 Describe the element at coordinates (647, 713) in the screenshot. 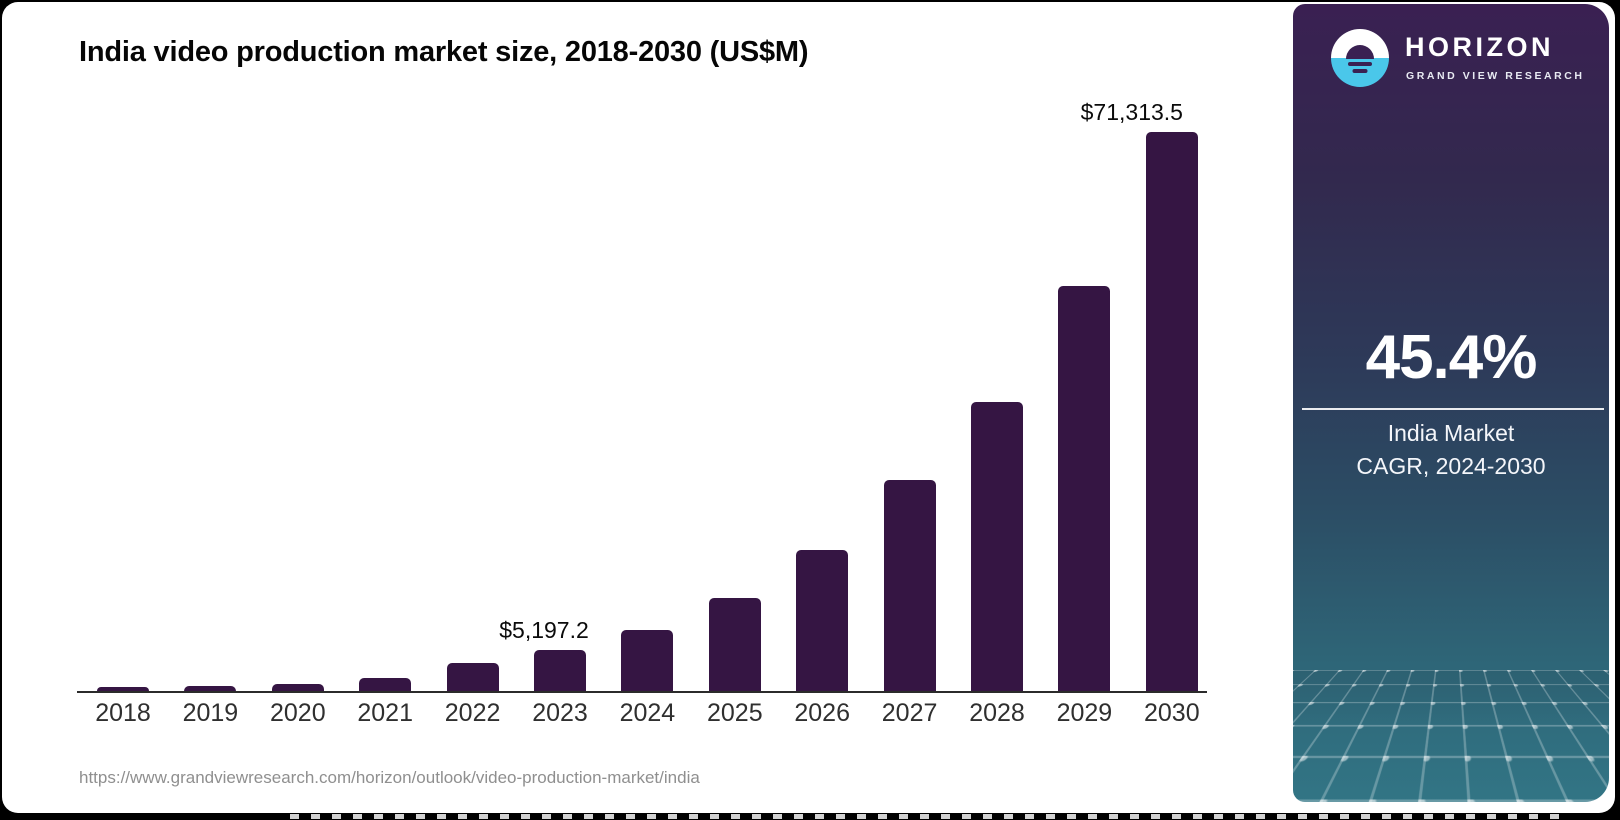

I see `x-axis-label-2024: 2024` at that location.